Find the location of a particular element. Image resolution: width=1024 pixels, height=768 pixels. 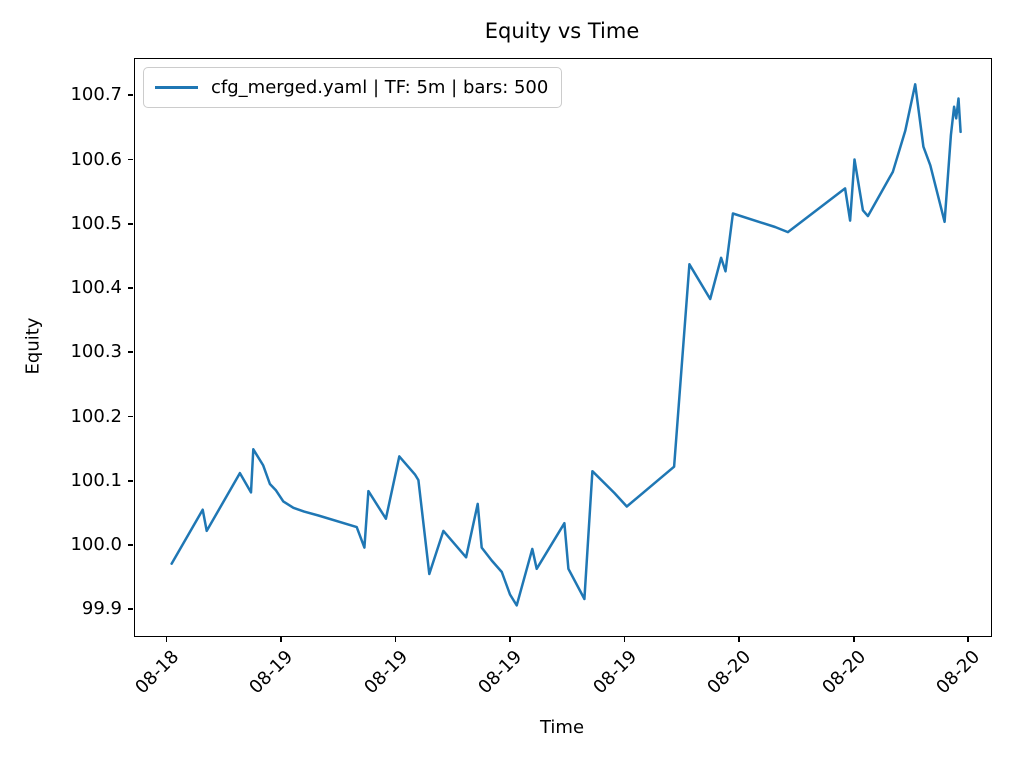

legend-label: cfg_merged.yaml | TF: 5m | bars: 500 is located at coordinates (380, 87).